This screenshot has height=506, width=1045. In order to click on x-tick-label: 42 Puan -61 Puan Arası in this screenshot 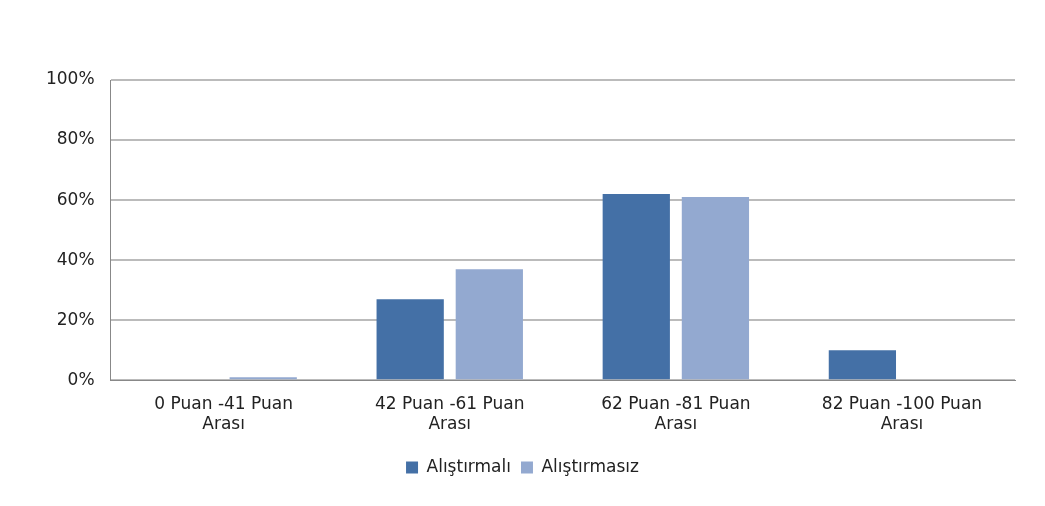, I will do `click(450, 413)`.